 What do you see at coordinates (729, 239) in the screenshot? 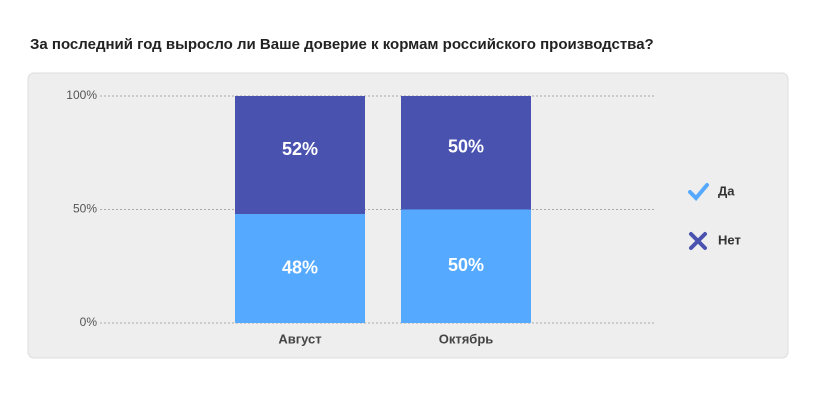
I see `legend-label: Нет` at bounding box center [729, 239].